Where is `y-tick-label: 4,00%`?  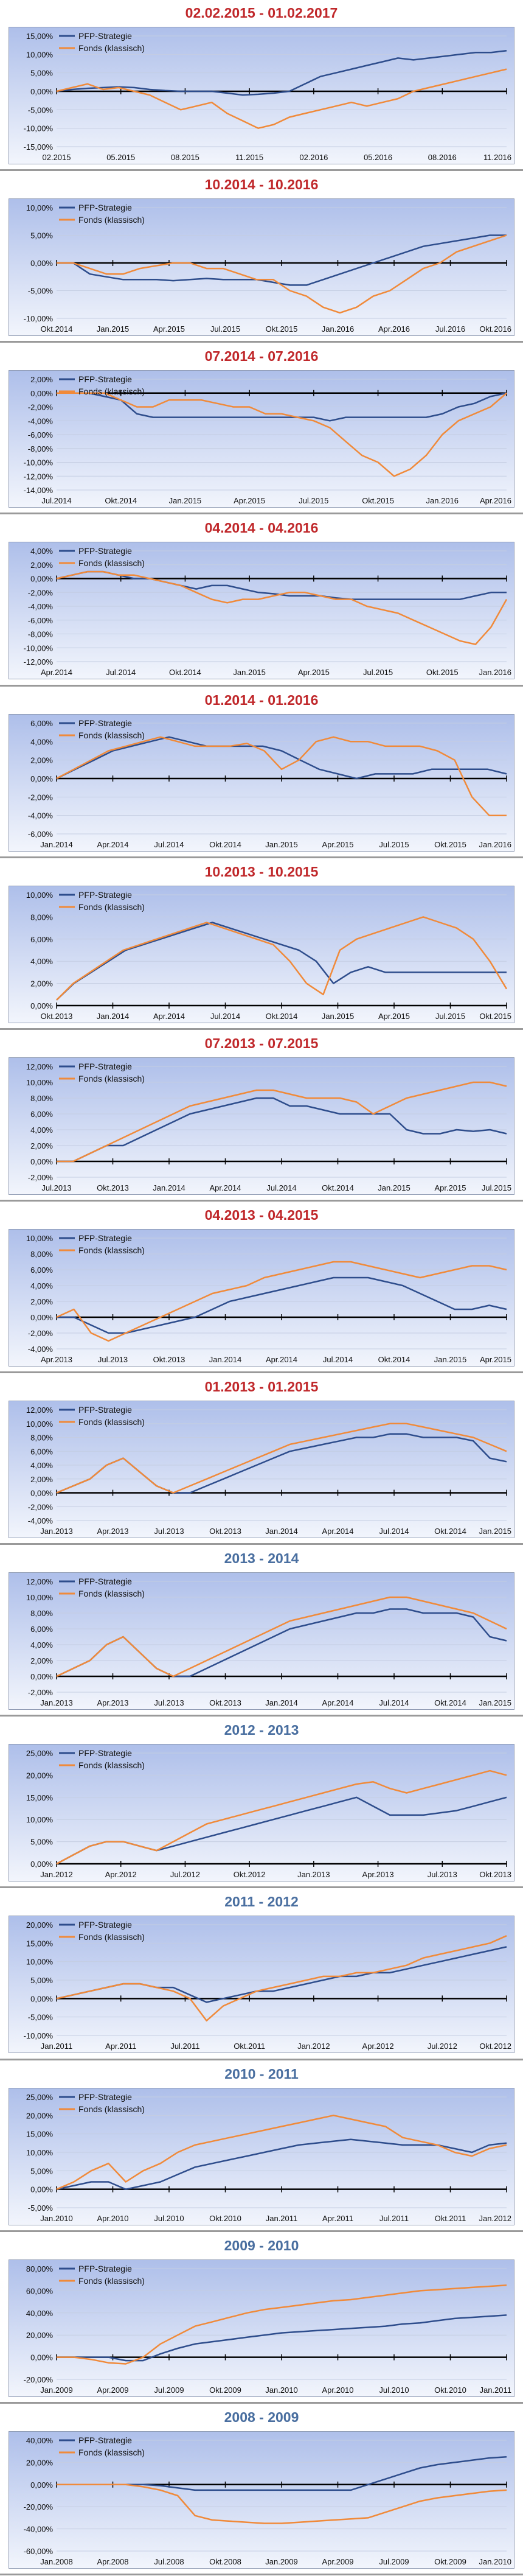
y-tick-label: 4,00% is located at coordinates (41, 1130).